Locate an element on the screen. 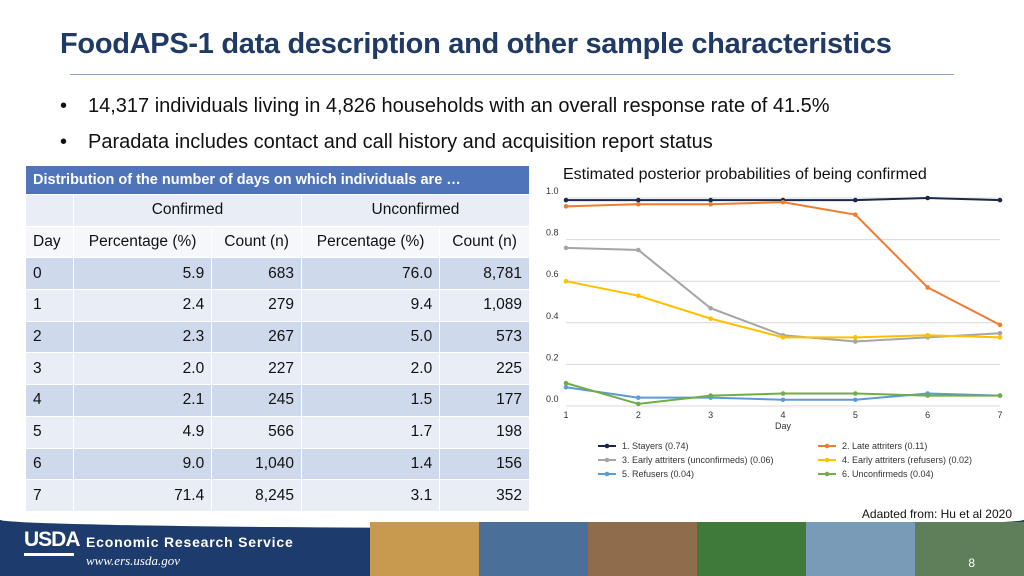 This screenshot has height=576, width=1024. value-cell: 8,781 is located at coordinates (484, 274).